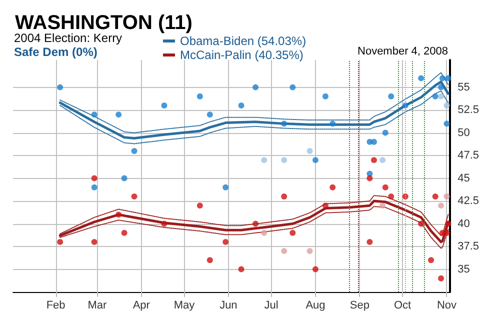 This screenshot has width=490, height=330. Describe the element at coordinates (243, 41) in the screenshot. I see `legend-label: Obama-Biden (54.03%)` at that location.